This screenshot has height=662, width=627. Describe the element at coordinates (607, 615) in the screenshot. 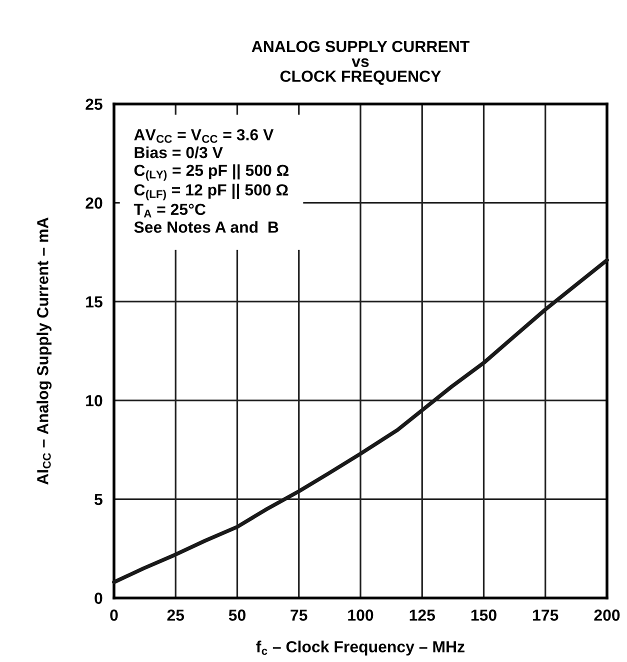

I see `x-tick-label: 200` at that location.